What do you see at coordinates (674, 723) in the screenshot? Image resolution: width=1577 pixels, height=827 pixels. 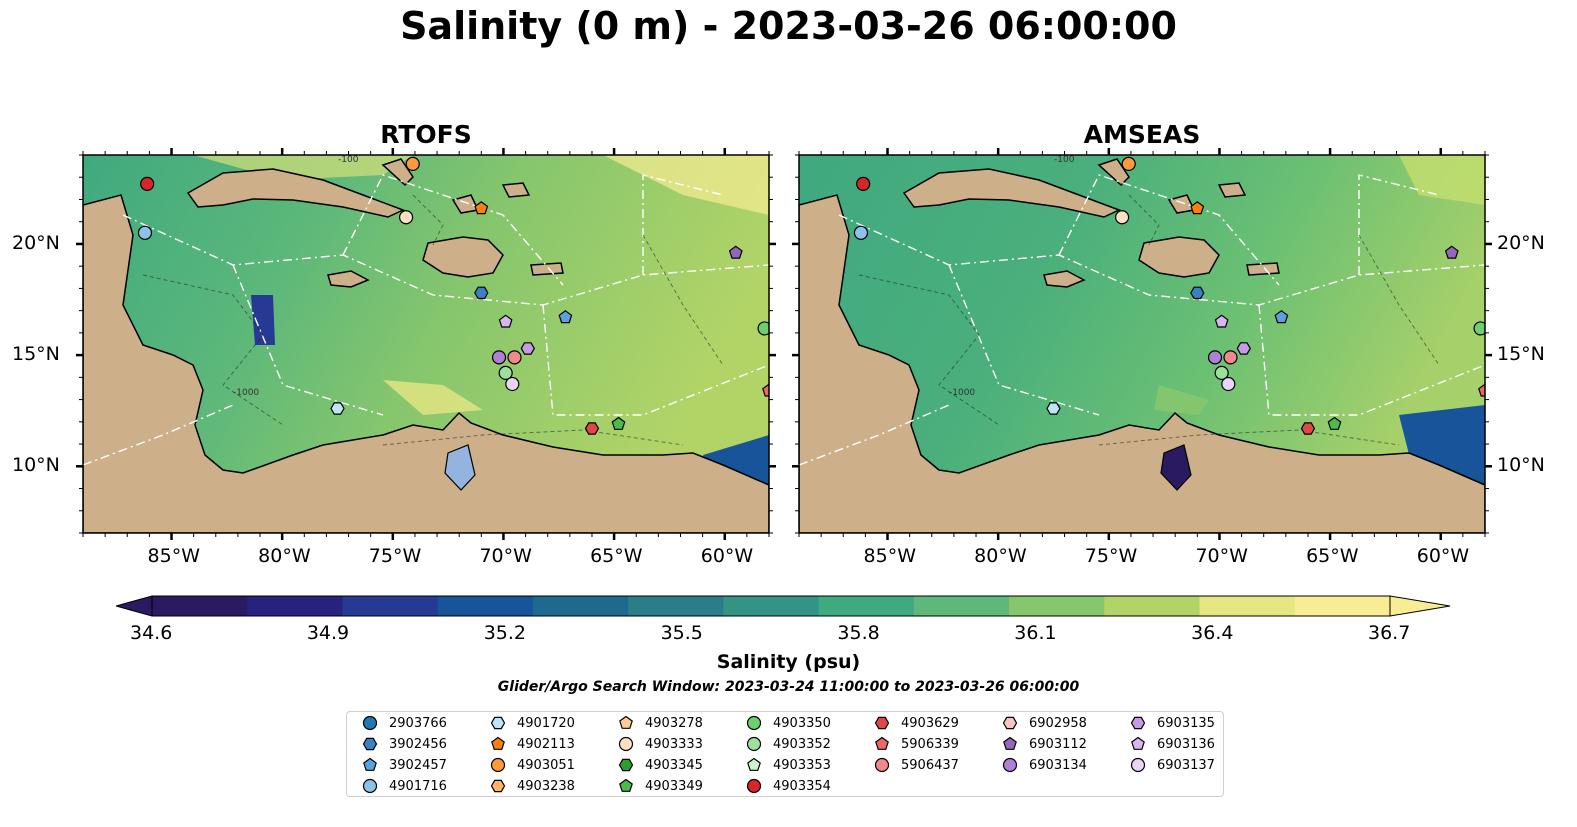 I see `legend-label: 4903278` at bounding box center [674, 723].